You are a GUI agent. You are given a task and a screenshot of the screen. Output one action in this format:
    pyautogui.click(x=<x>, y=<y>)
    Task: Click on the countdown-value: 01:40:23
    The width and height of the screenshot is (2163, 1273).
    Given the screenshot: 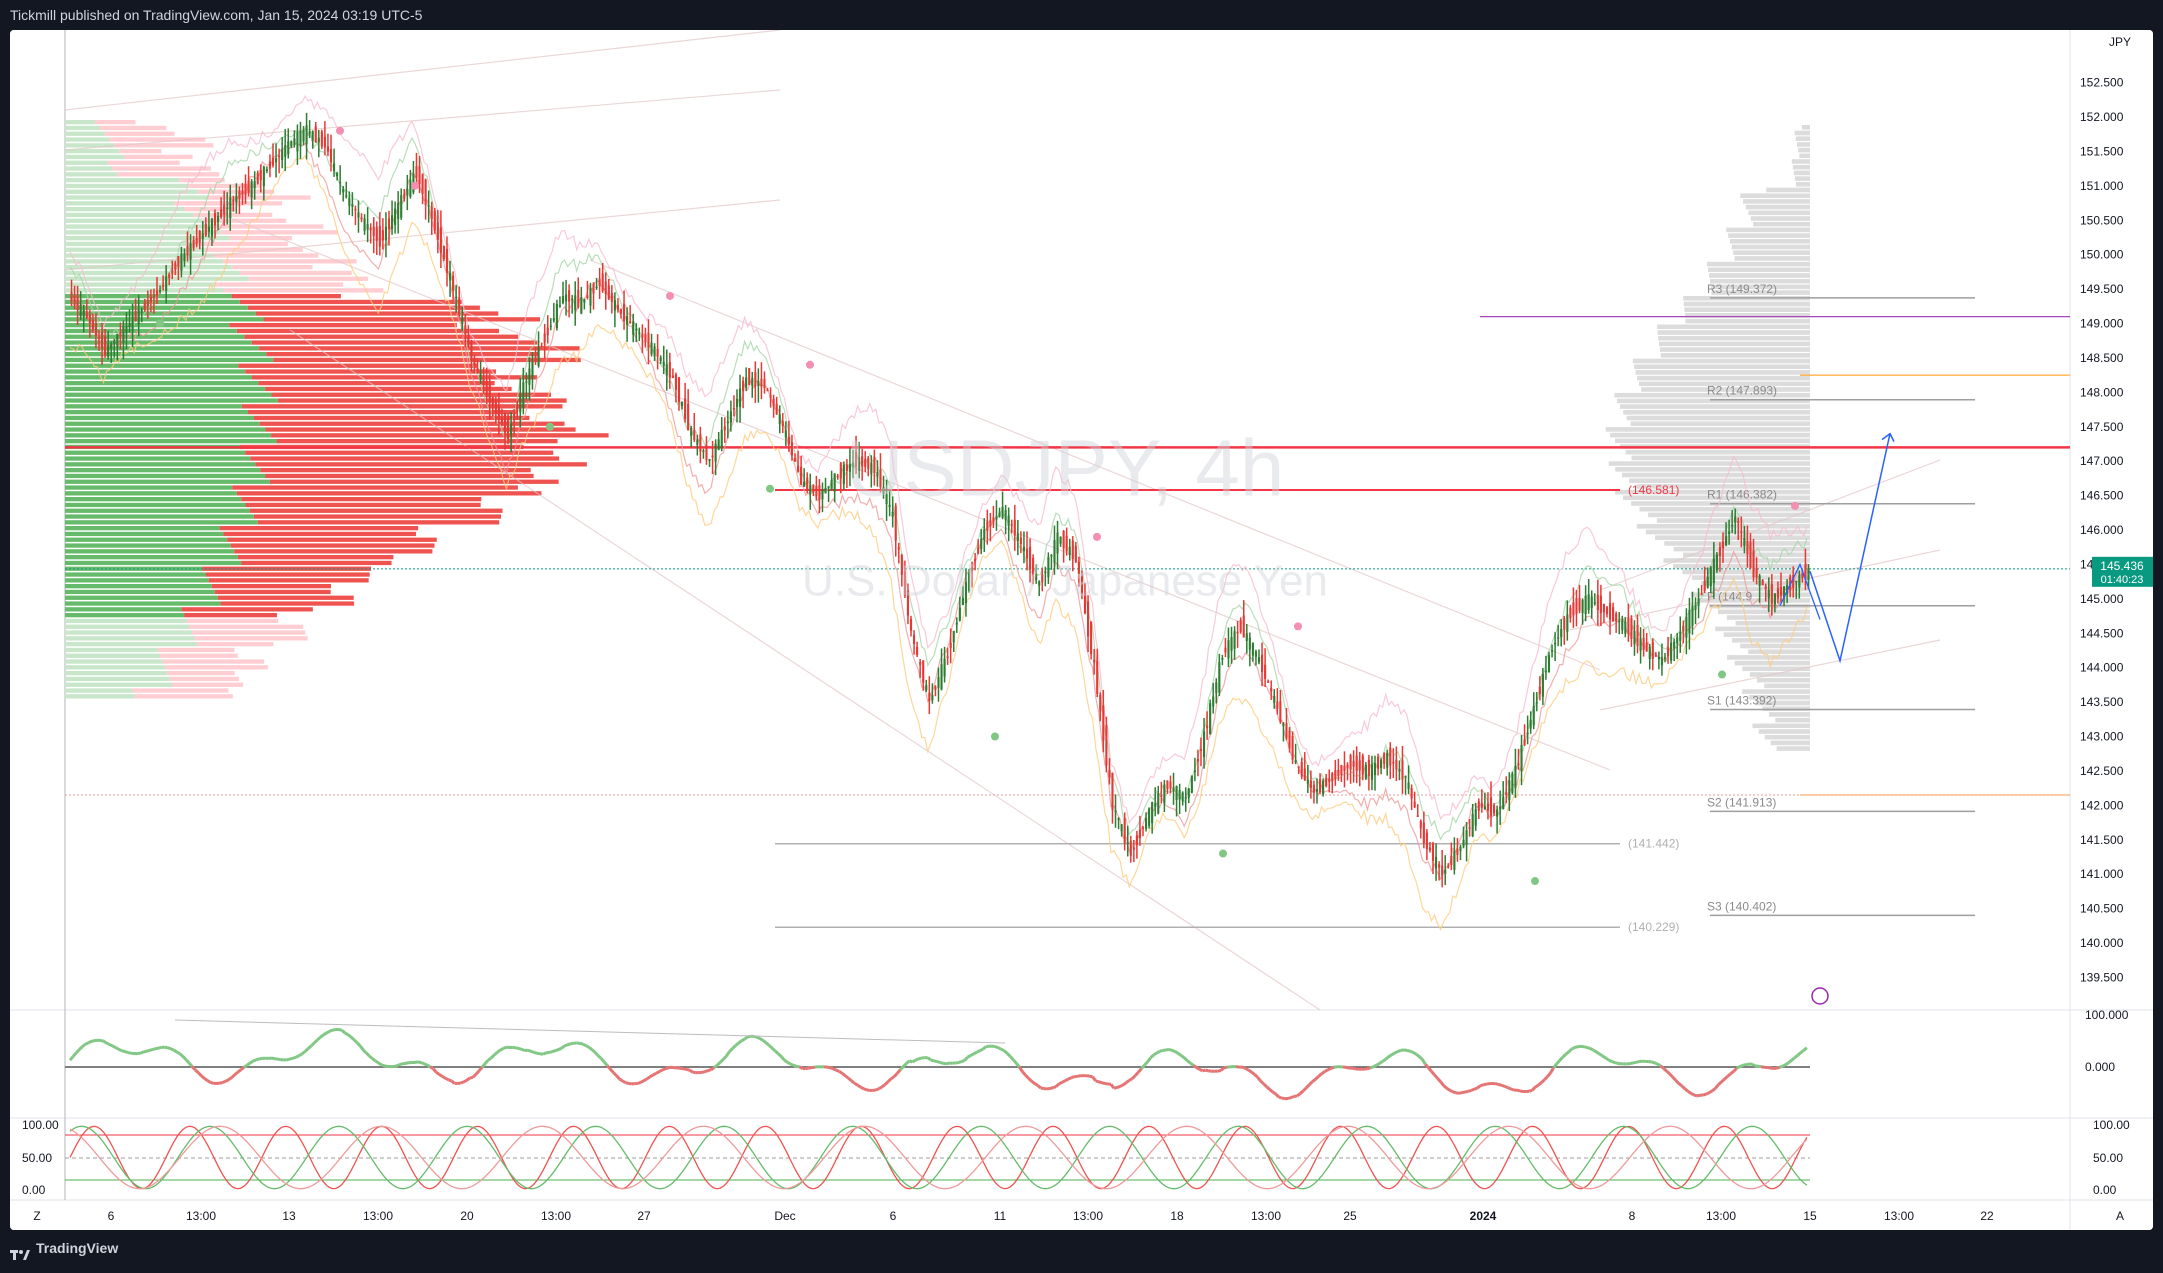 What is the action you would take?
    pyautogui.click(x=2122, y=580)
    